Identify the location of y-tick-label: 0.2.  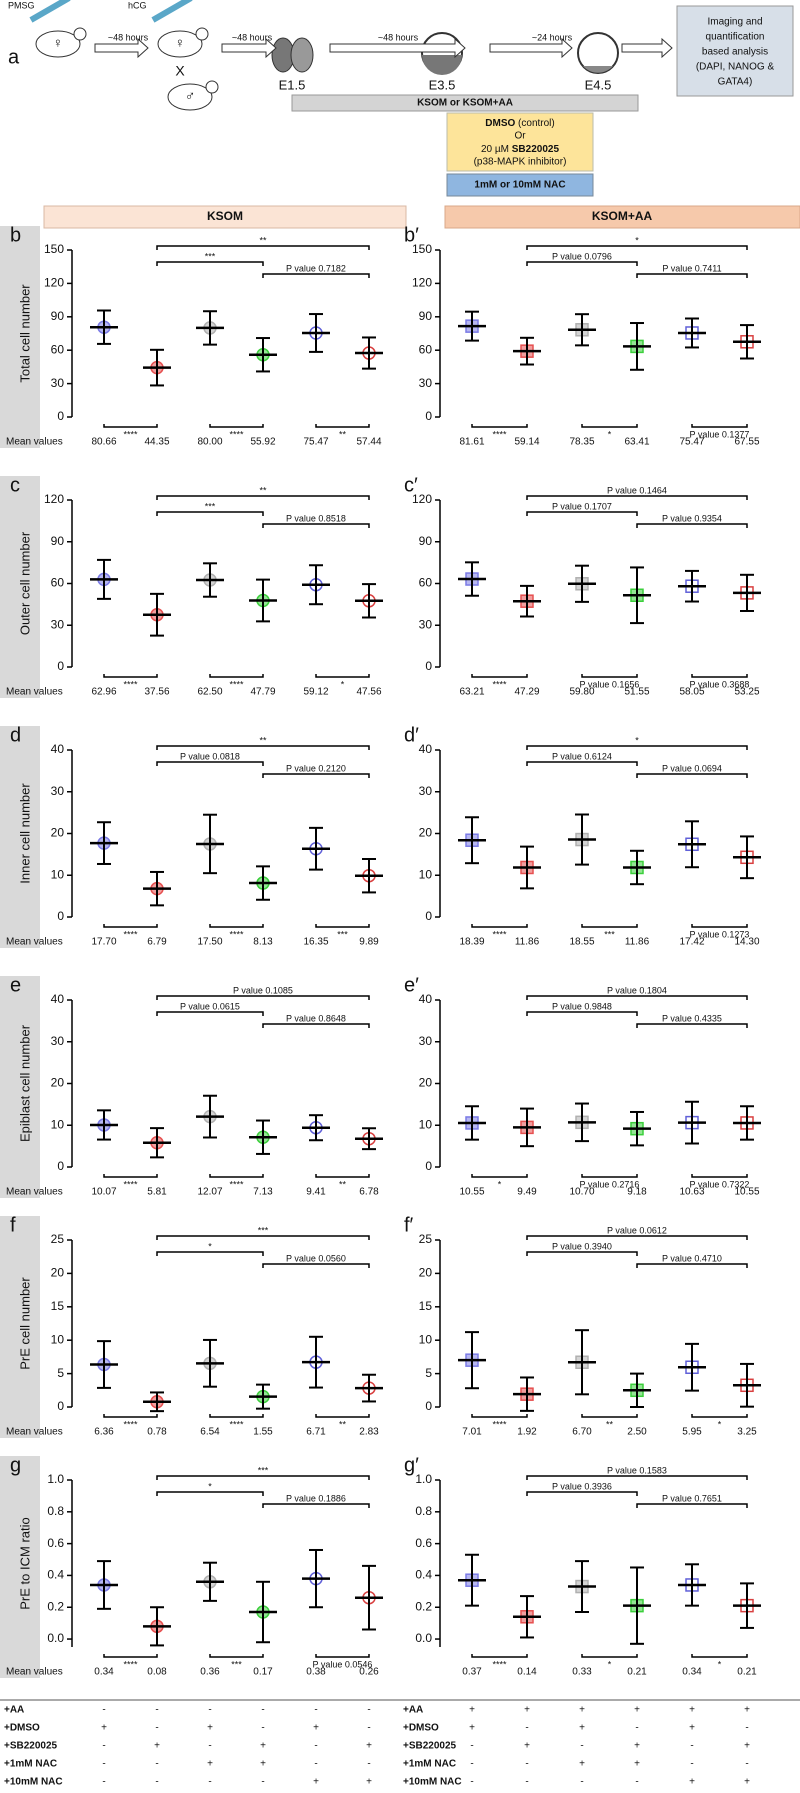
(423, 1606).